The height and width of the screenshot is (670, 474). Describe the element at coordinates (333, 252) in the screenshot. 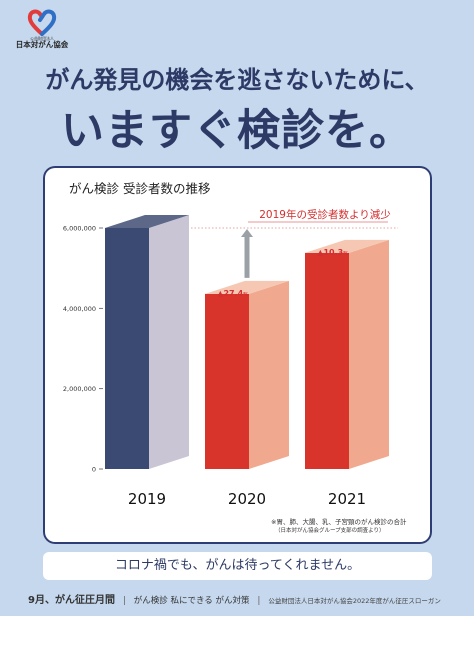

I see `decrease-percent-label: ▲10.3%` at that location.